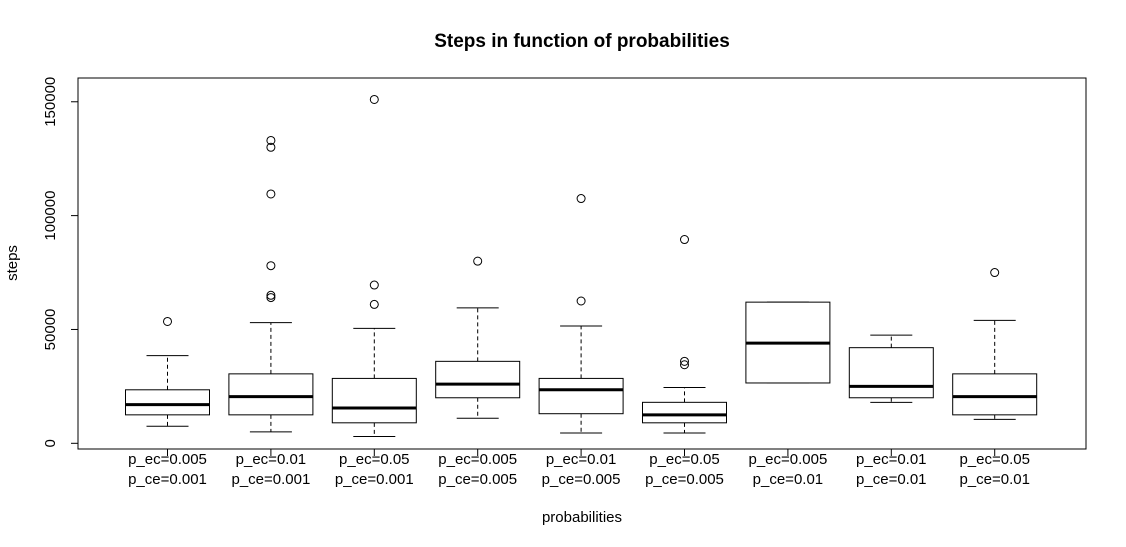 Image resolution: width=1126 pixels, height=547 pixels. Describe the element at coordinates (50, 330) in the screenshot. I see `y-tick-label: 50000` at that location.